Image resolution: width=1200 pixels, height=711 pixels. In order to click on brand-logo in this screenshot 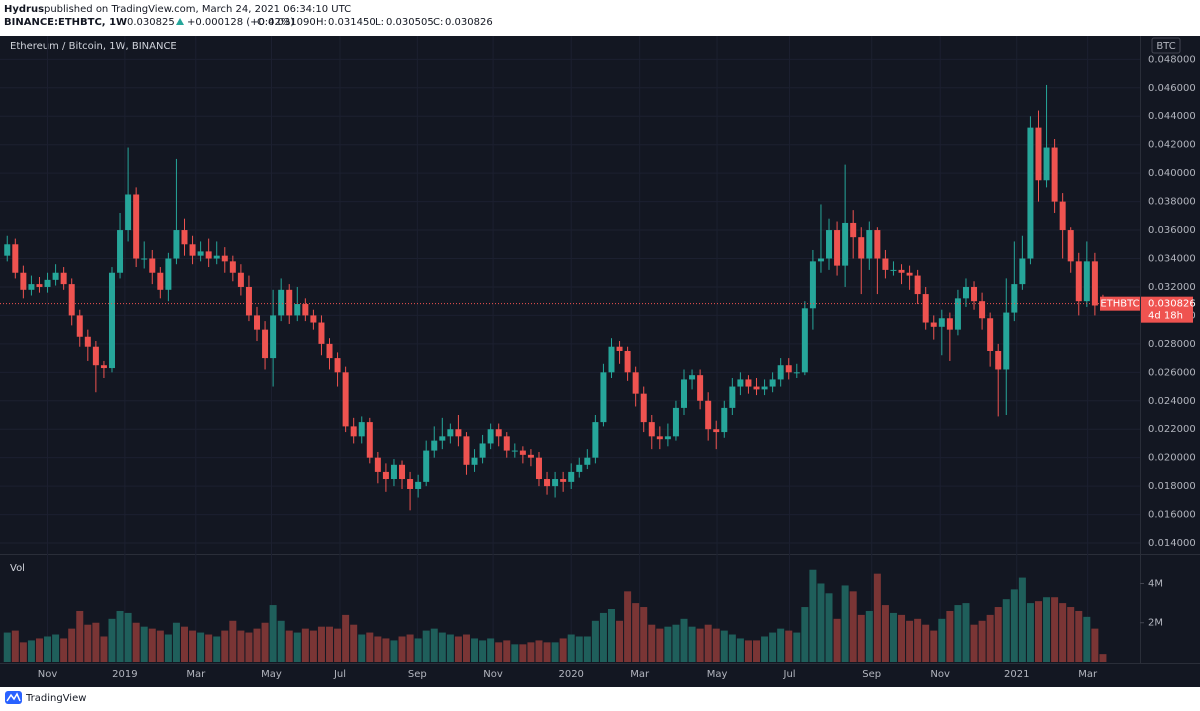, I will do `click(13, 697)`.